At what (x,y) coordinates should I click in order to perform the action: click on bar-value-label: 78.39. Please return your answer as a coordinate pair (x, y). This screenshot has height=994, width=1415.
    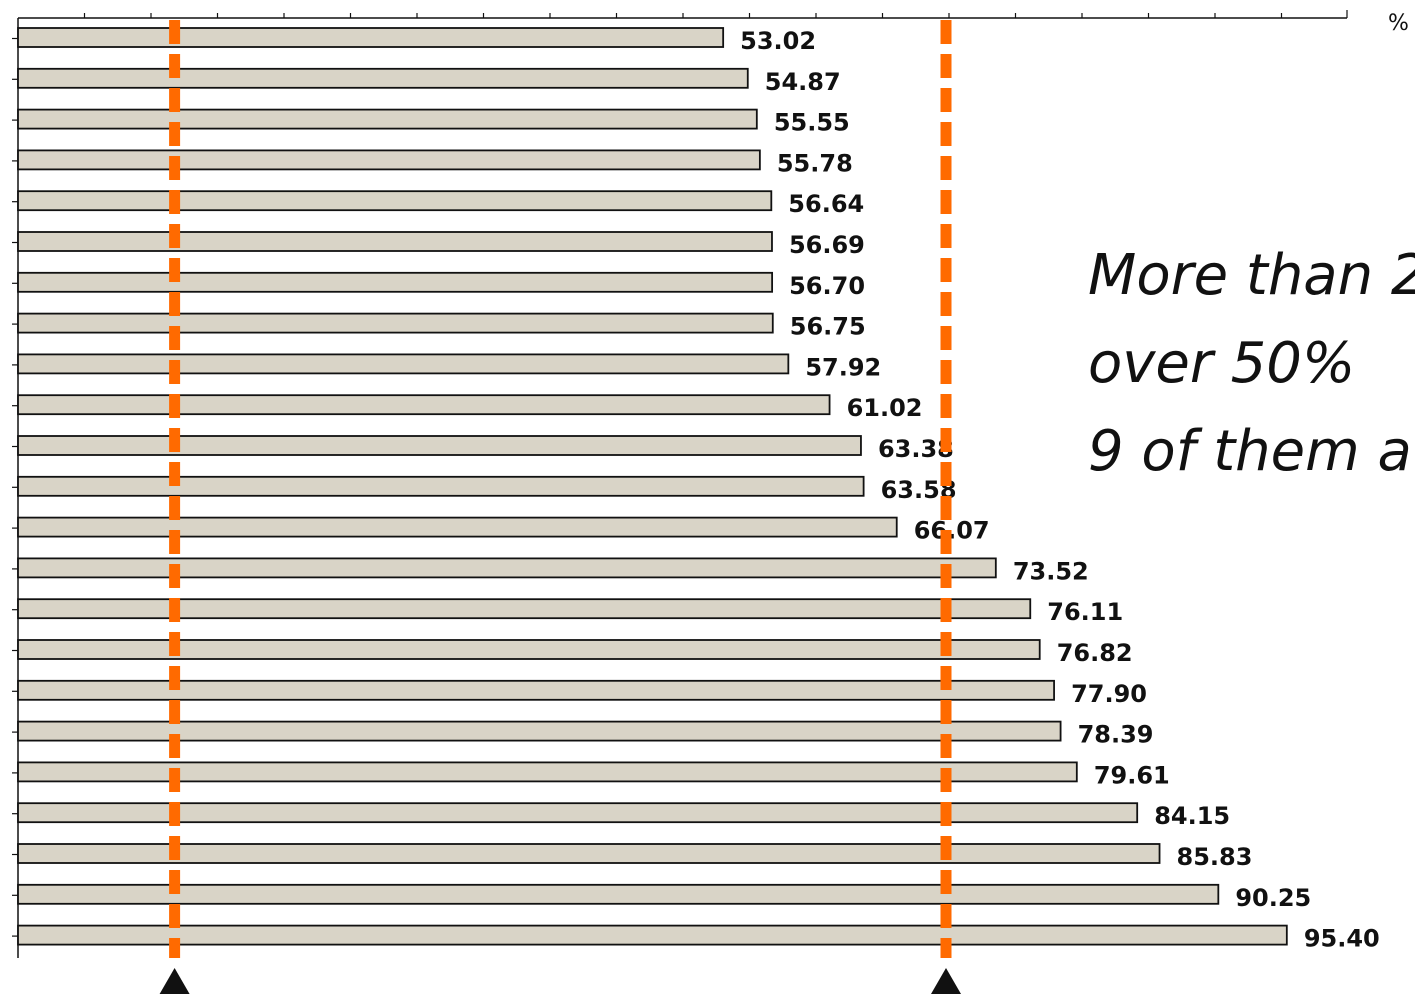
    Looking at the image, I should click on (1116, 735).